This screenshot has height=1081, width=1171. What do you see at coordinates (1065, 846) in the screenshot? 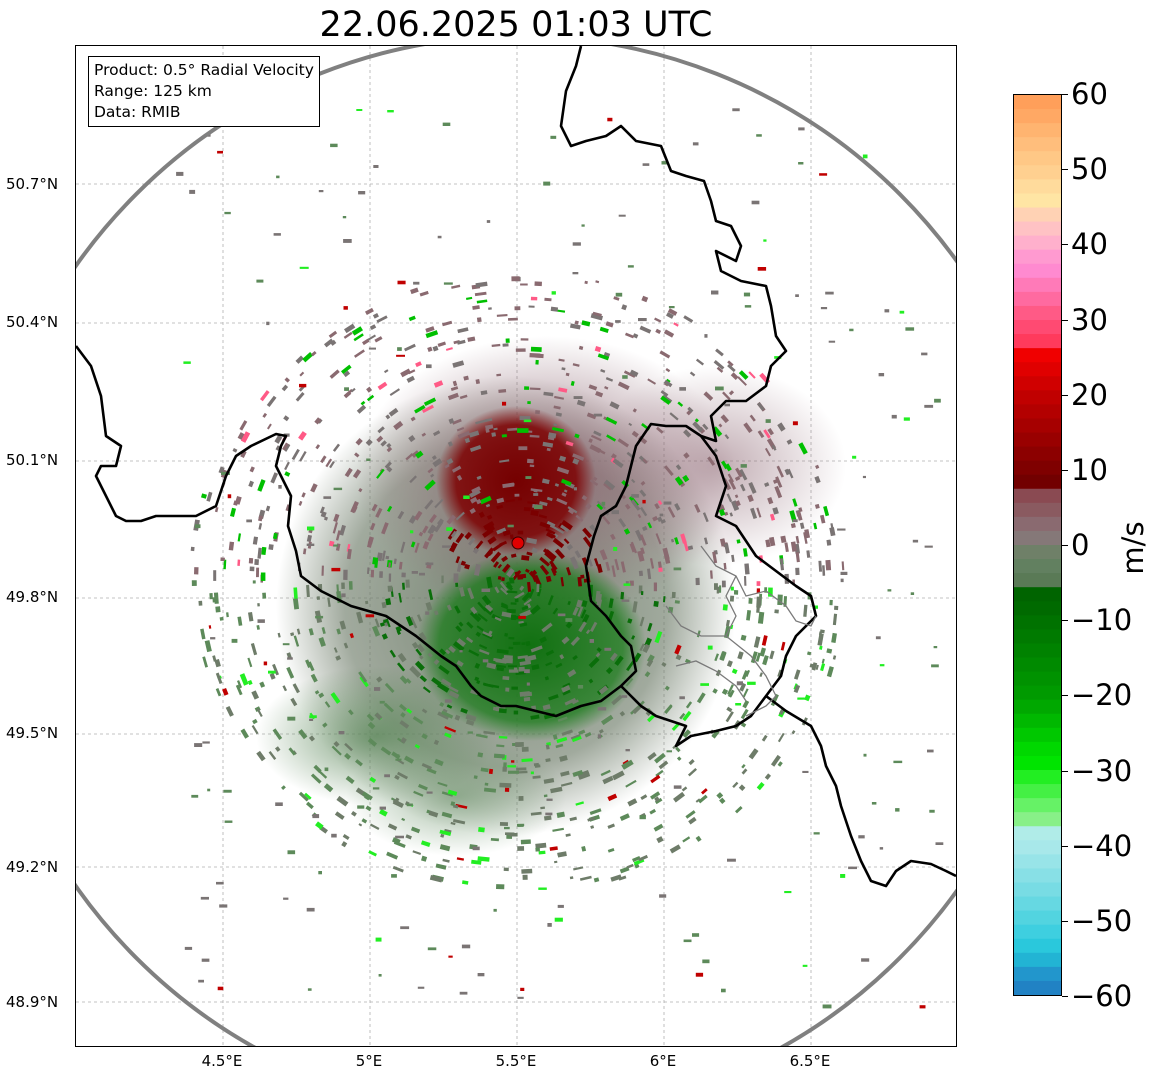
I see `colorbar-tick` at bounding box center [1065, 846].